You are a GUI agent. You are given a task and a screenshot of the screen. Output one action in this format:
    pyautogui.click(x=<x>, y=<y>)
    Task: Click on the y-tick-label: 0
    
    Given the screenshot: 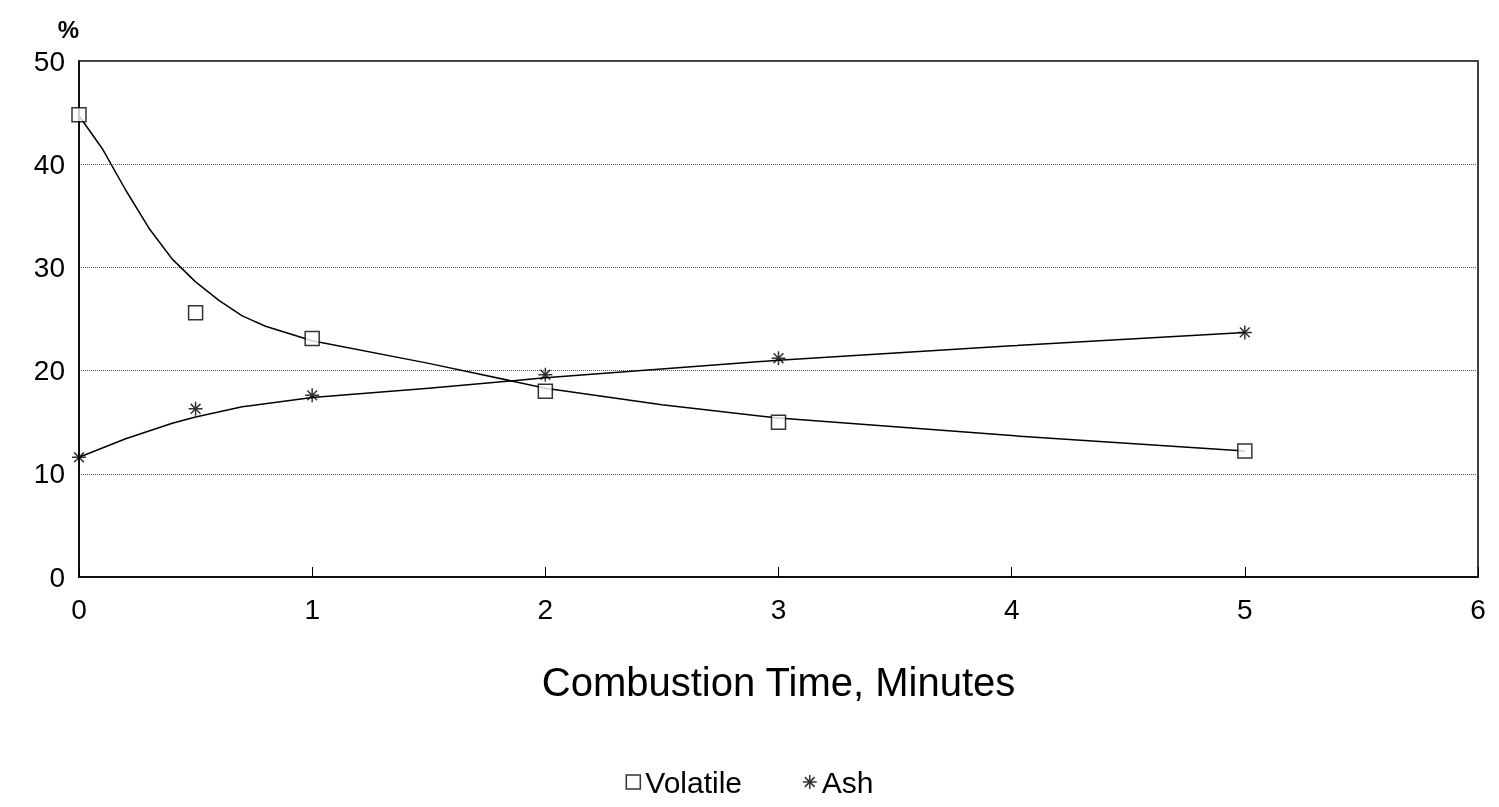 What is the action you would take?
    pyautogui.click(x=57, y=577)
    